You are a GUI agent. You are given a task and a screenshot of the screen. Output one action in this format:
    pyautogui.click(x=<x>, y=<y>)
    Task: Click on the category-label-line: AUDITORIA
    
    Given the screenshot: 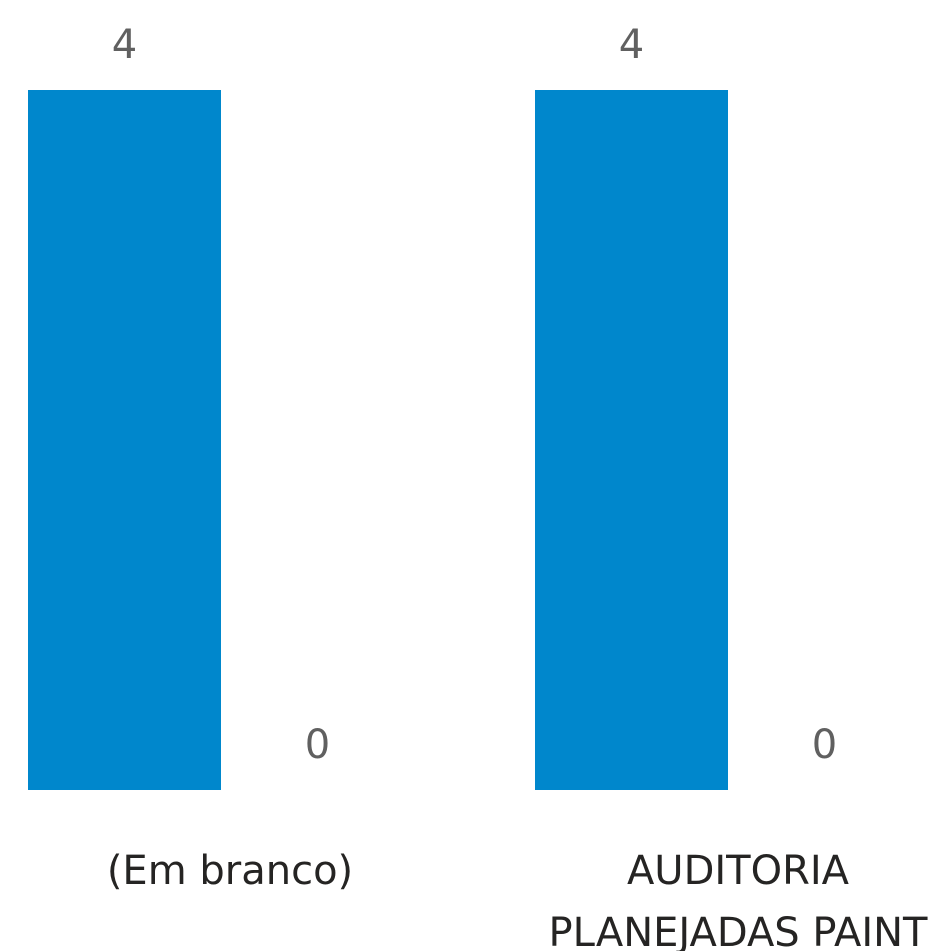 What is the action you would take?
    pyautogui.click(x=738, y=871)
    